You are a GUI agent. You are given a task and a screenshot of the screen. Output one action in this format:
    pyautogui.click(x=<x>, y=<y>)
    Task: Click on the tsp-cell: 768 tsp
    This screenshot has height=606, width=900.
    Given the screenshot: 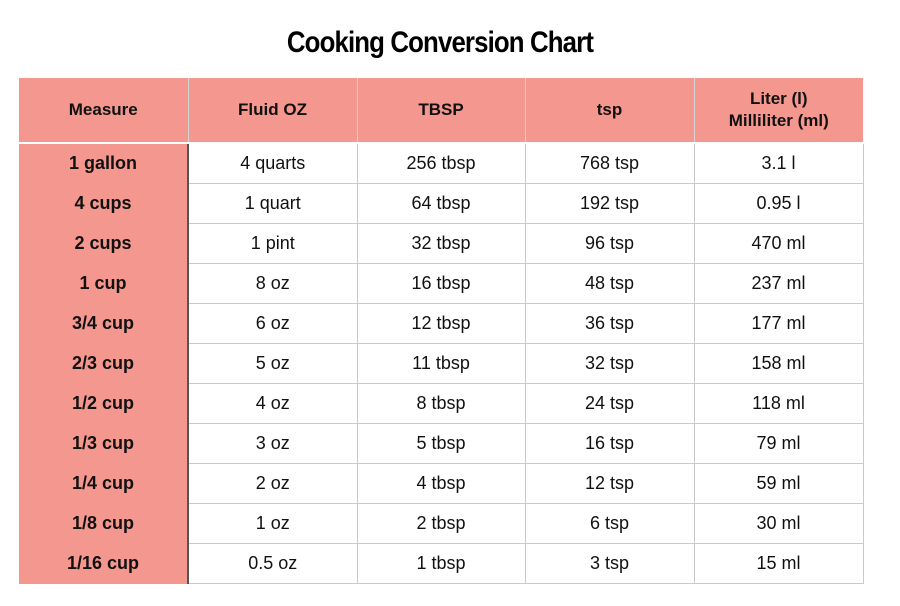 What is the action you would take?
    pyautogui.click(x=609, y=163)
    